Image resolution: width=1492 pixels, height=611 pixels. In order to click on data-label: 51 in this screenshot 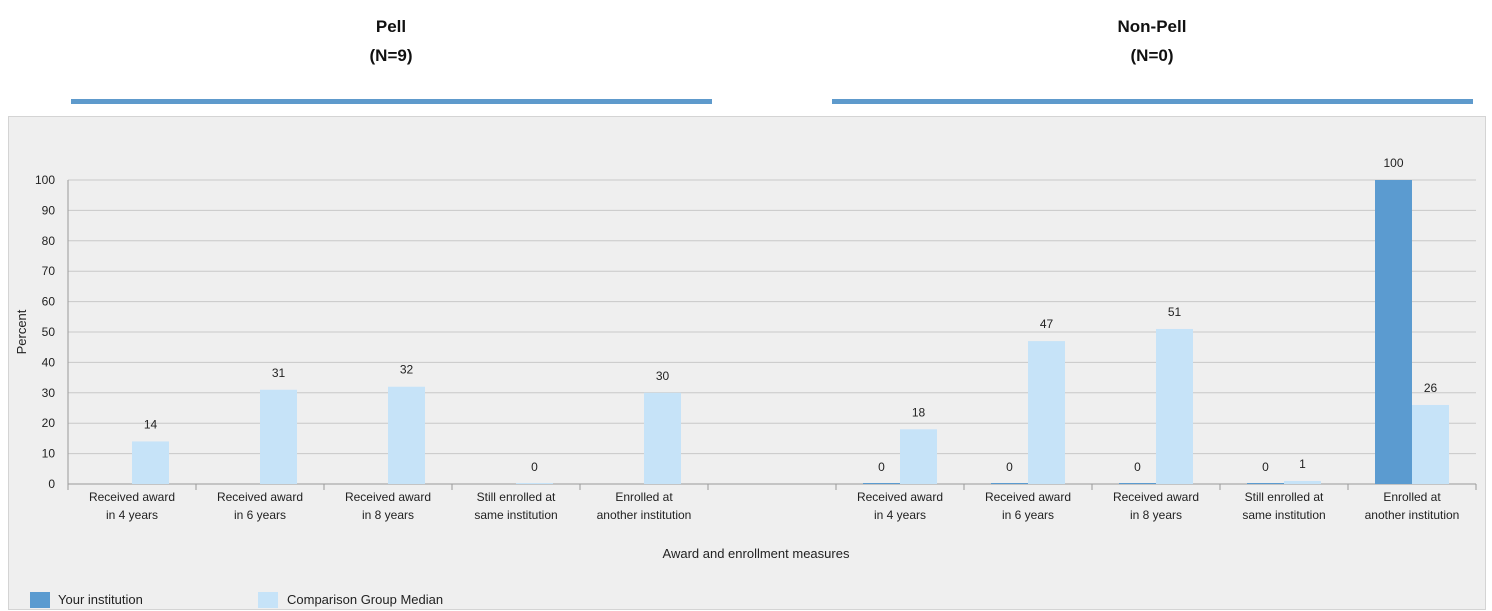, I will do `click(1175, 312)`.